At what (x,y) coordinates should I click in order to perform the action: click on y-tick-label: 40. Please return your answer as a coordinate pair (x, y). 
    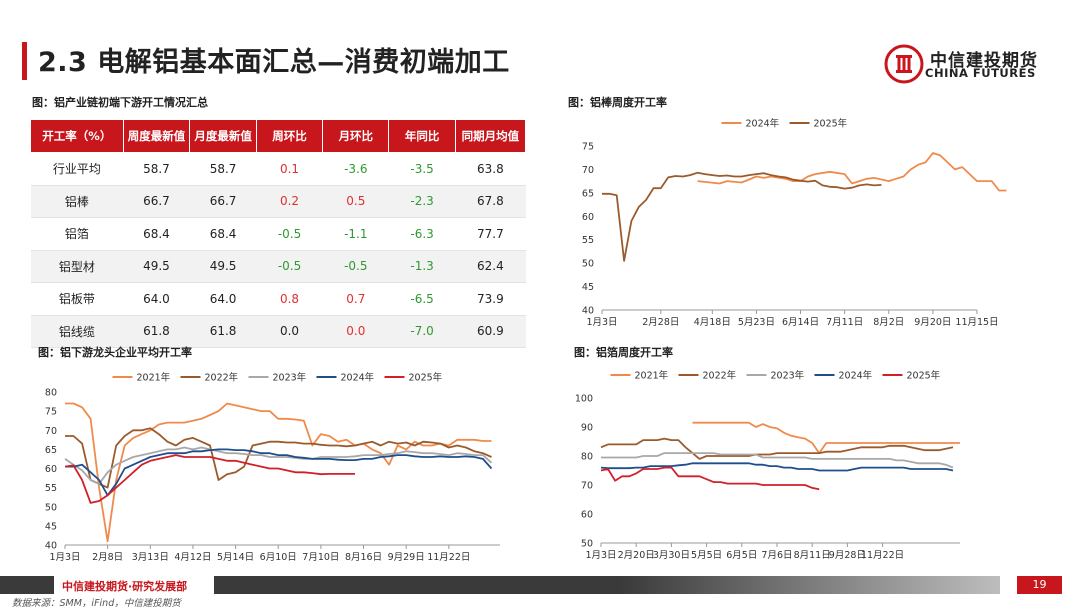
    Looking at the image, I should click on (588, 311).